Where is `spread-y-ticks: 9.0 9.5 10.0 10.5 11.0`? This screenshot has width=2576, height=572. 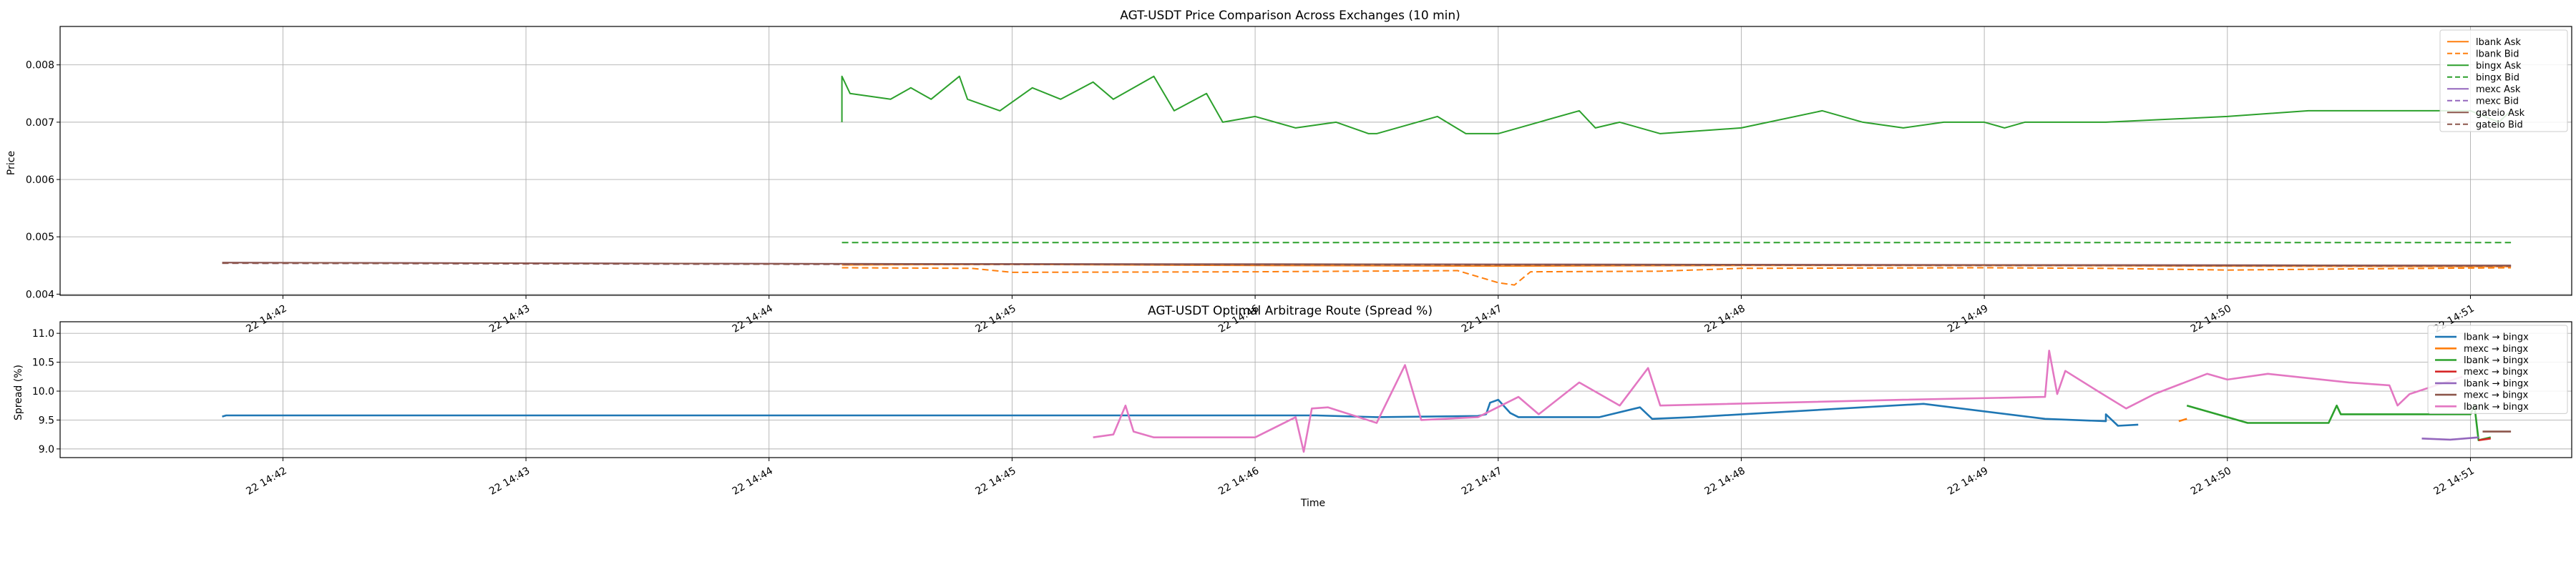
spread-y-ticks: 9.0 9.5 10.0 10.5 11.0 is located at coordinates (46, 391).